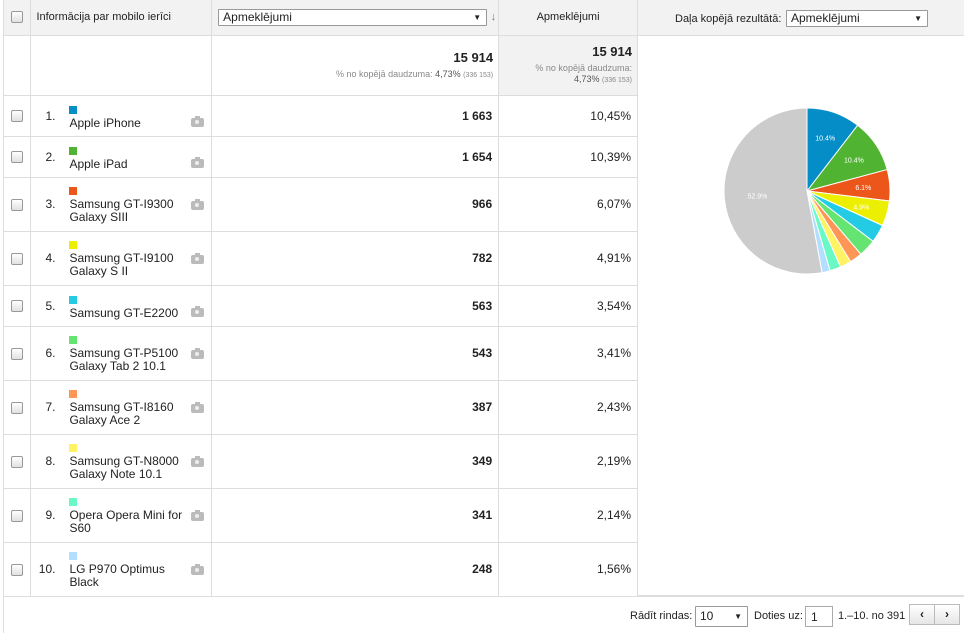 The width and height of the screenshot is (964, 633). What do you see at coordinates (124, 312) in the screenshot?
I see `device-name: Samsung GT-E2200` at bounding box center [124, 312].